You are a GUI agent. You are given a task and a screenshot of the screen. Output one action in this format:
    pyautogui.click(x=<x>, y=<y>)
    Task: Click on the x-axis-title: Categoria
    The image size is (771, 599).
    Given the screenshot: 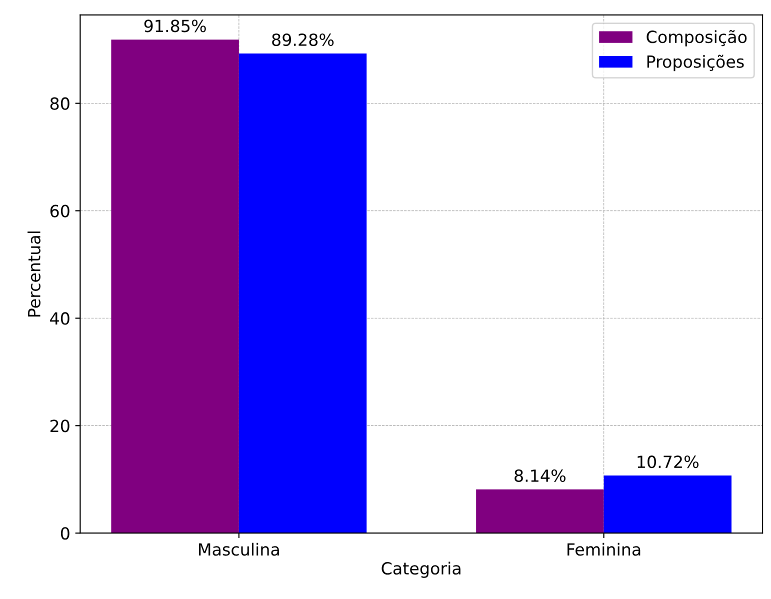 What is the action you would take?
    pyautogui.click(x=421, y=570)
    